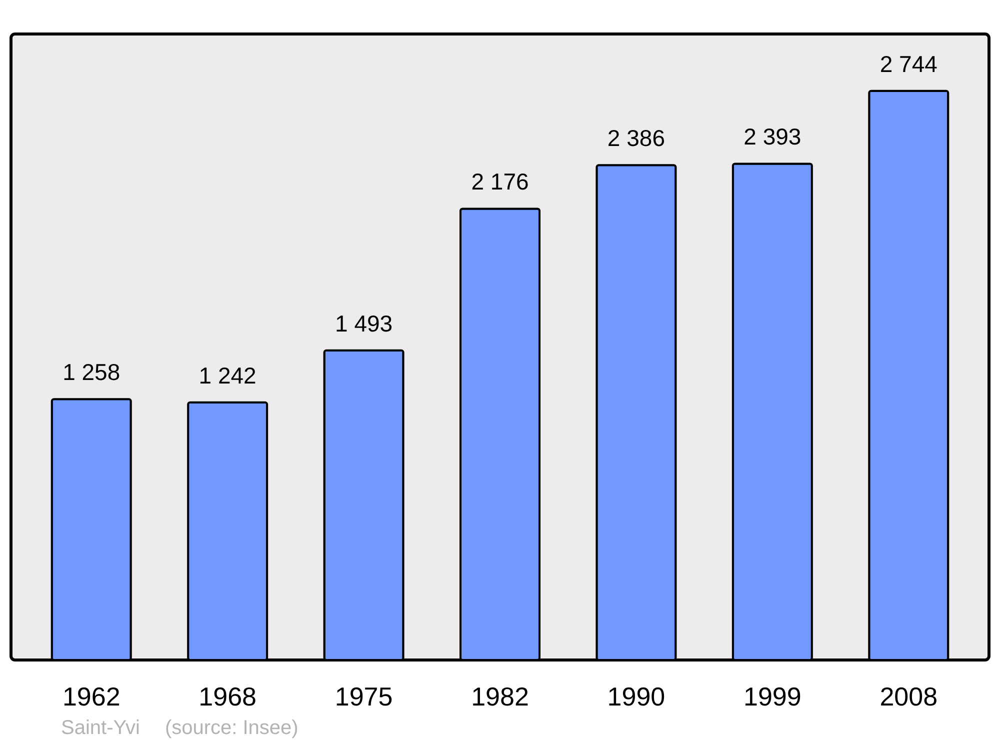 This screenshot has height=747, width=1000. Describe the element at coordinates (773, 137) in the screenshot. I see `data-label: 2 393` at that location.